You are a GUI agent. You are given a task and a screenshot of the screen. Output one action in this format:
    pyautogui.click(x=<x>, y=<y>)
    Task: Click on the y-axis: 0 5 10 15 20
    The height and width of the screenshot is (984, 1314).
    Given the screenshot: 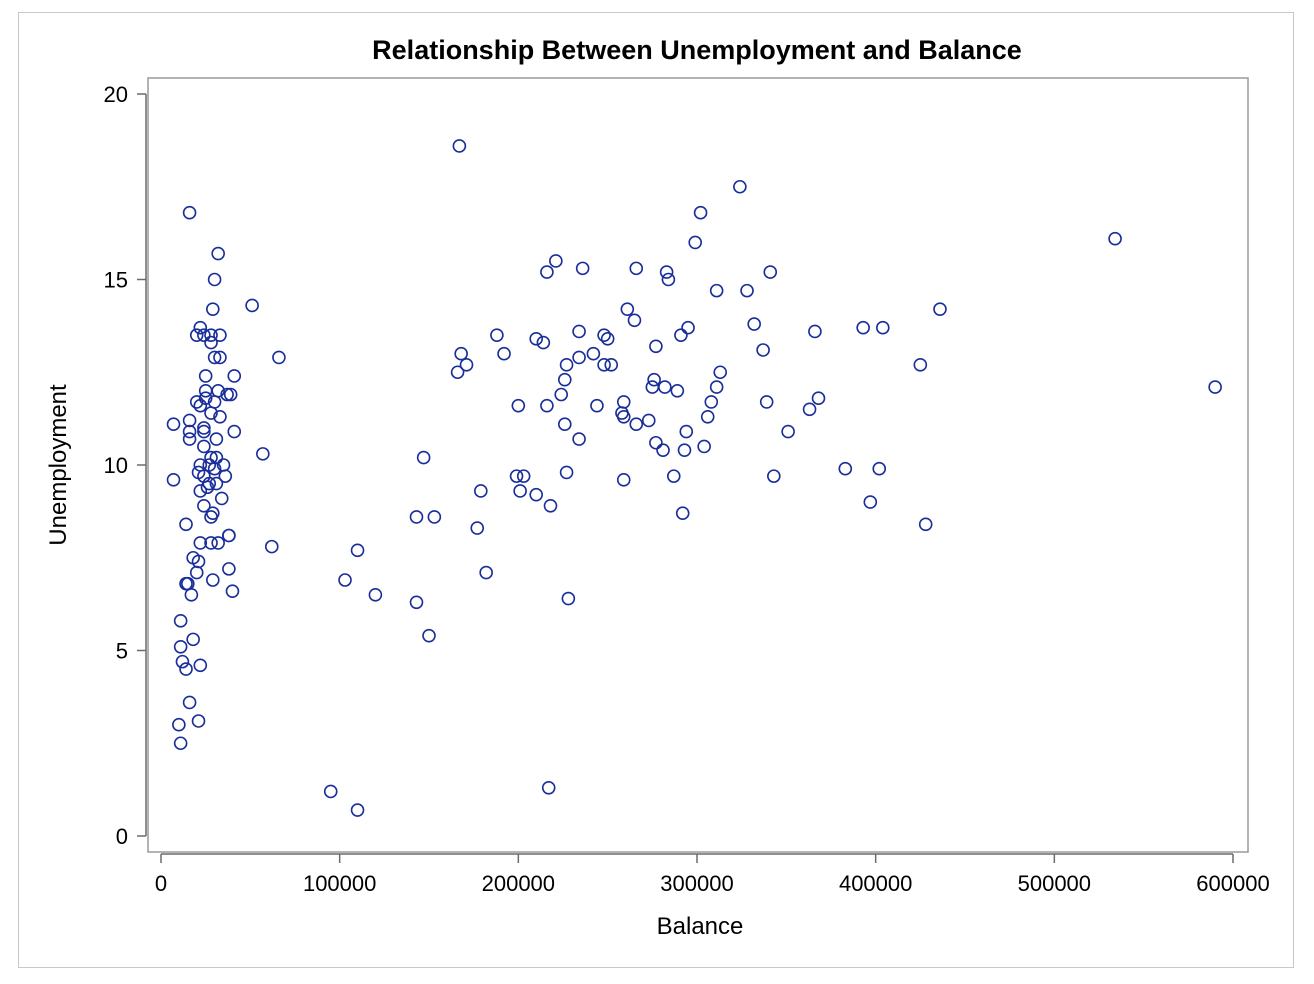 What is the action you would take?
    pyautogui.click(x=125, y=465)
    